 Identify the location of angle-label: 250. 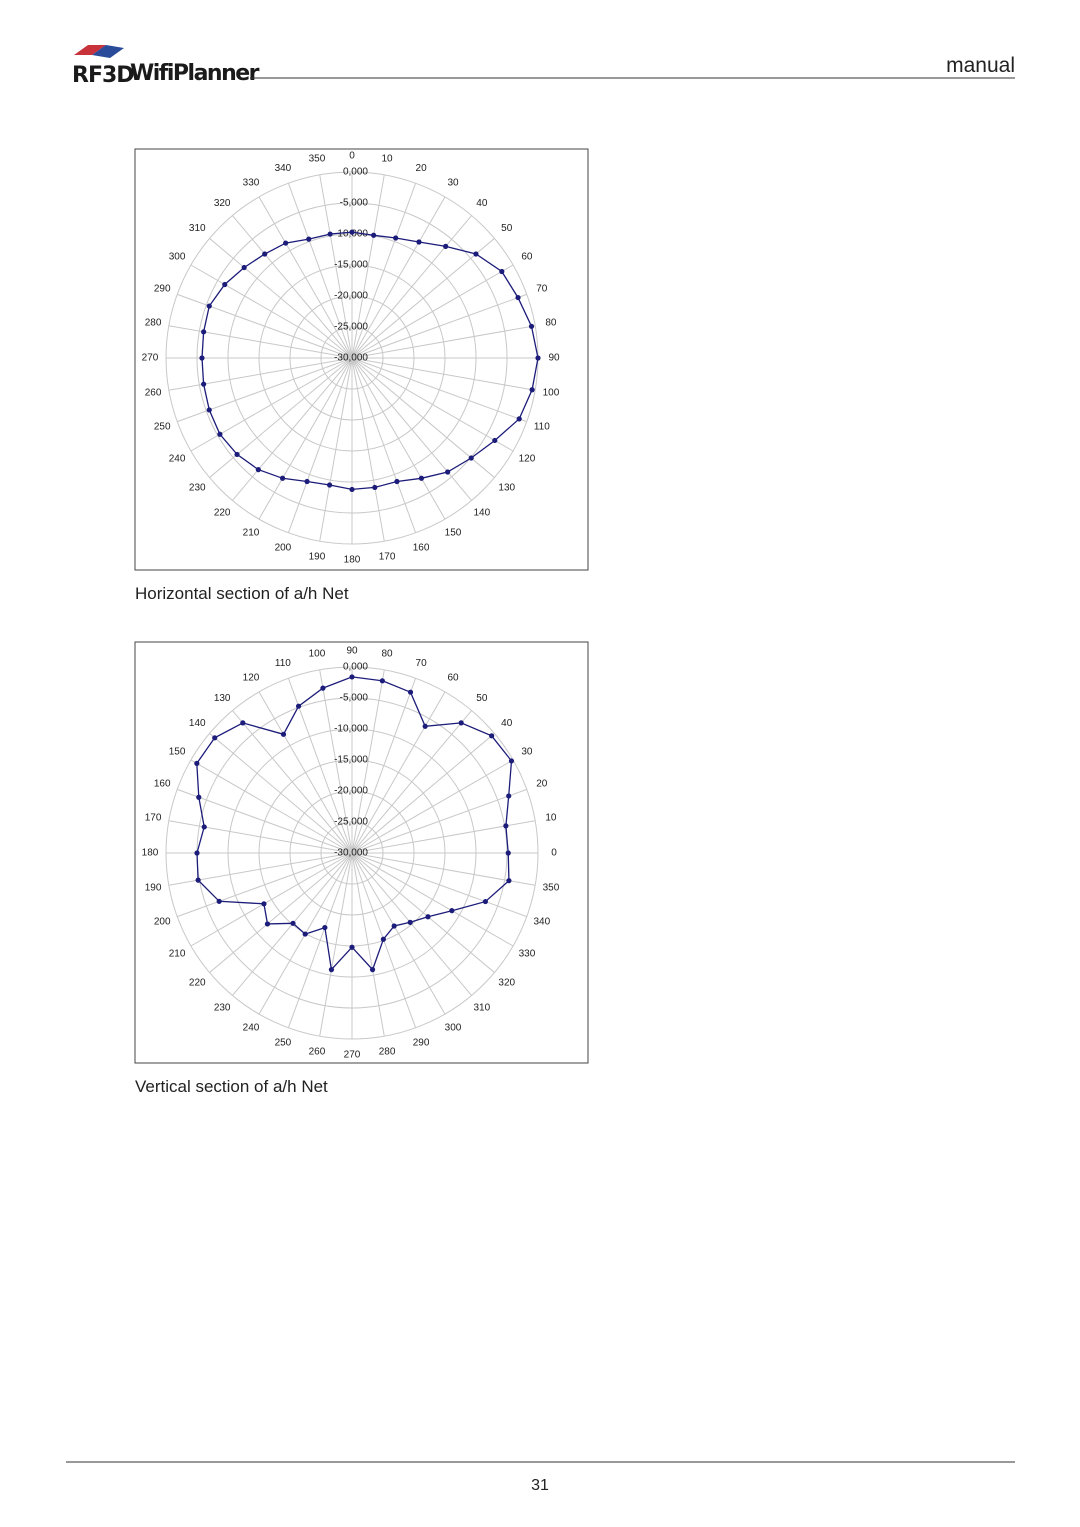
(283, 1042).